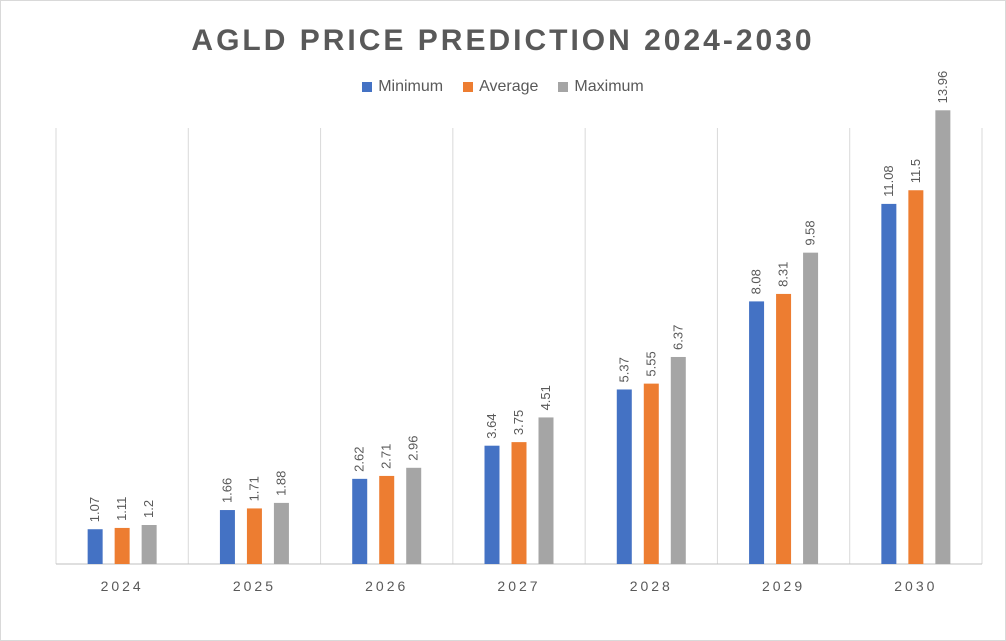  I want to click on bar-maximum-2030, so click(943, 337).